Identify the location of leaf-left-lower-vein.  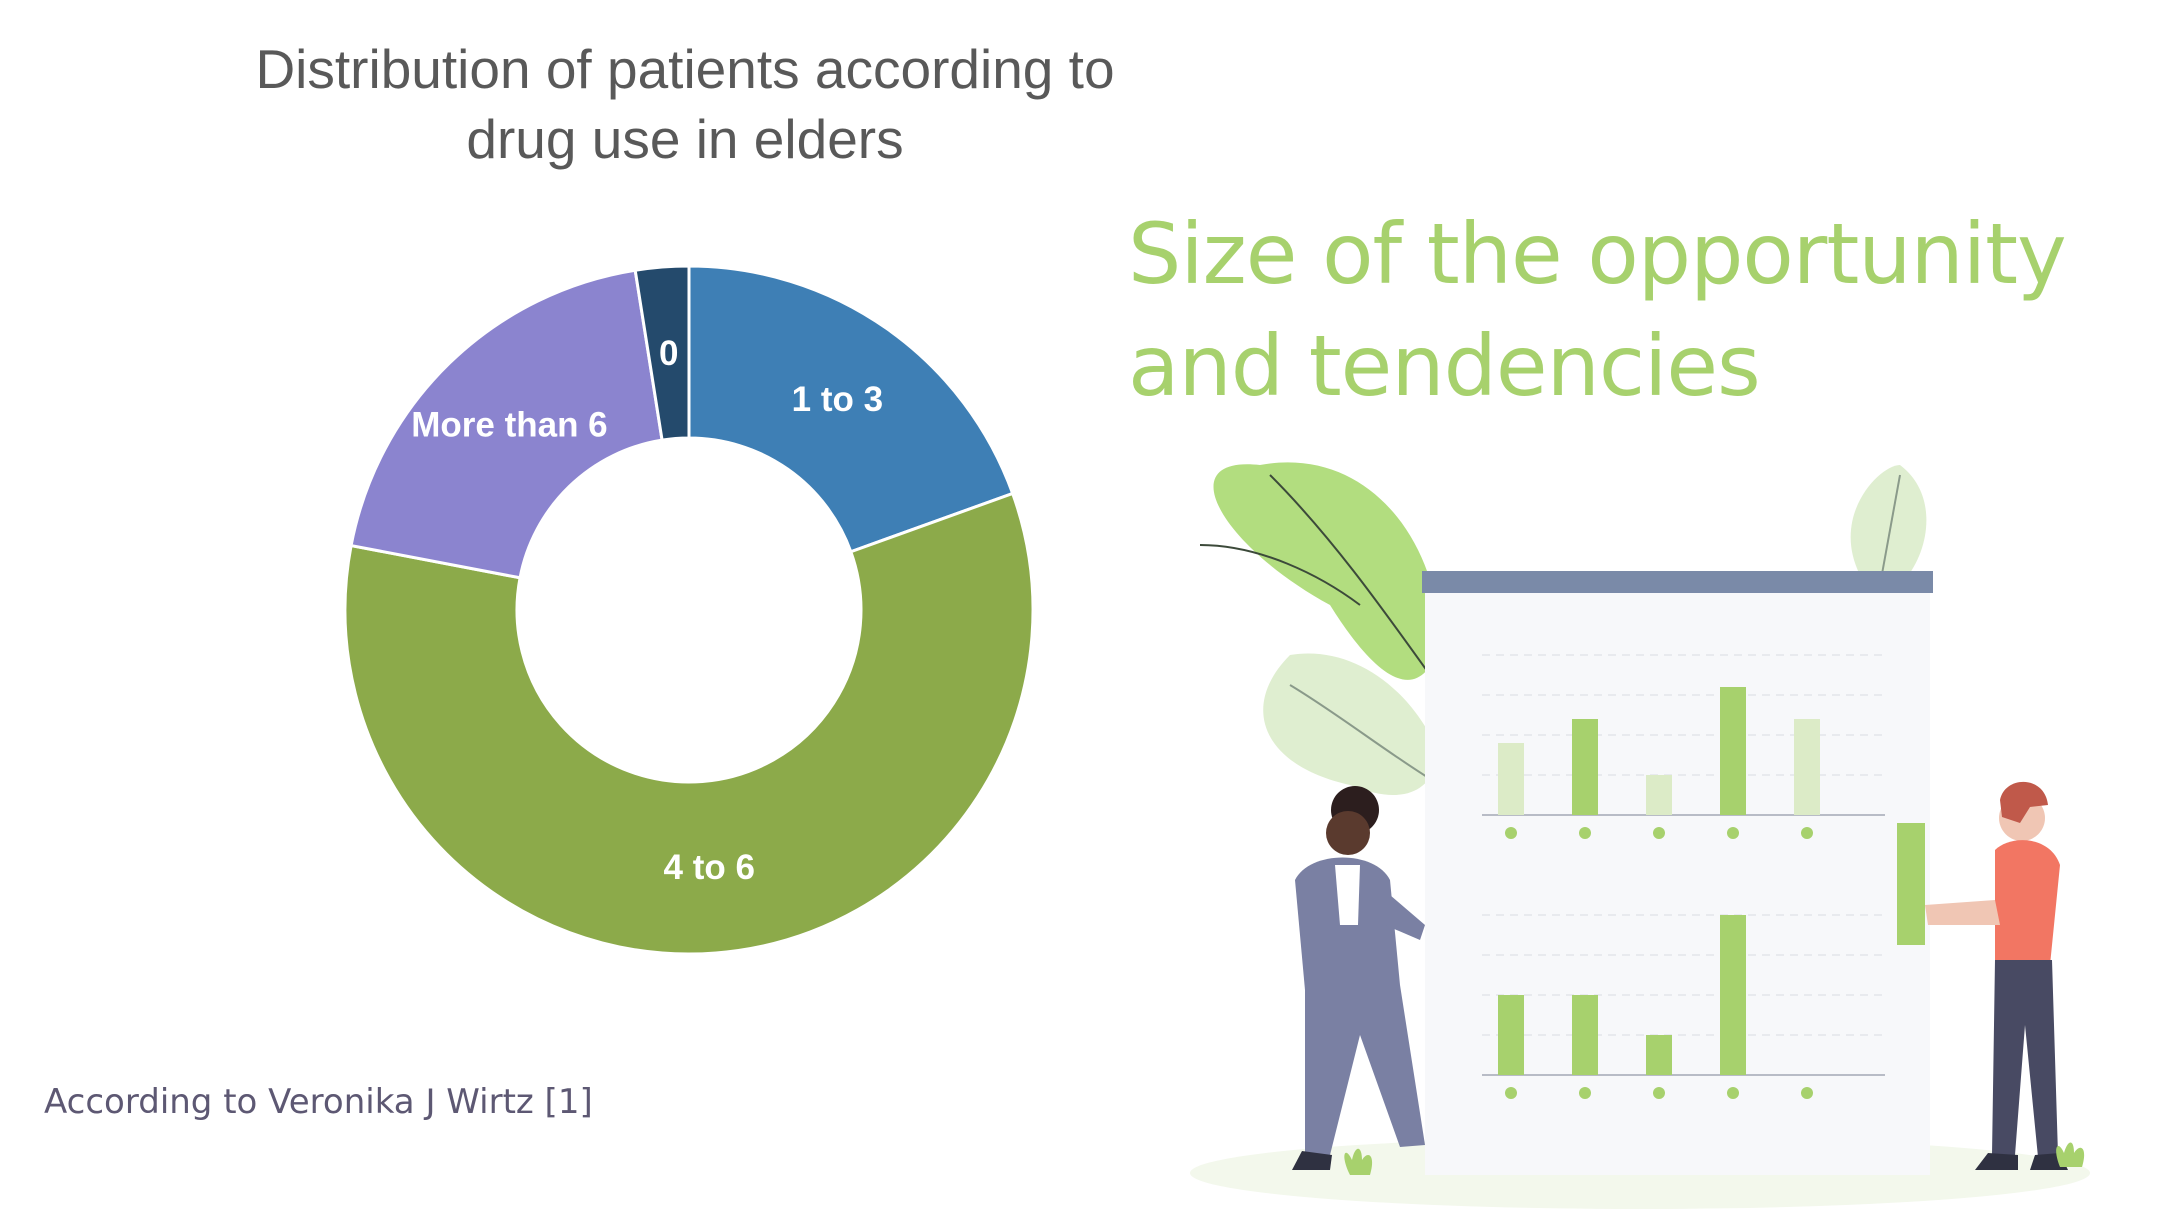
(1365, 735).